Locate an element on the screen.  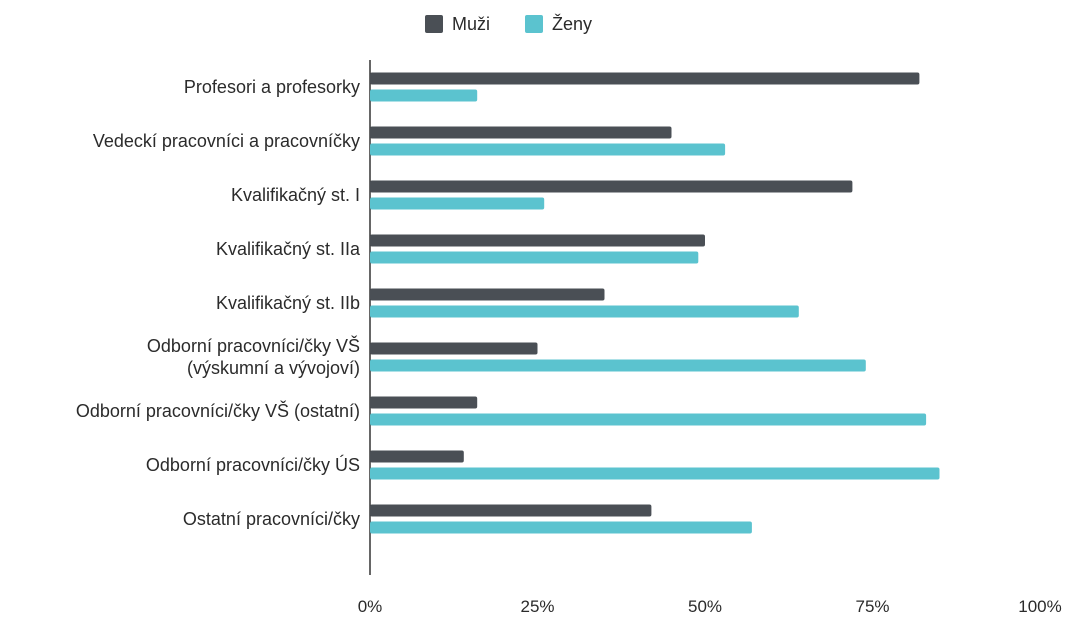
category-label: (výskumní a vývojoví) is located at coordinates (273, 368).